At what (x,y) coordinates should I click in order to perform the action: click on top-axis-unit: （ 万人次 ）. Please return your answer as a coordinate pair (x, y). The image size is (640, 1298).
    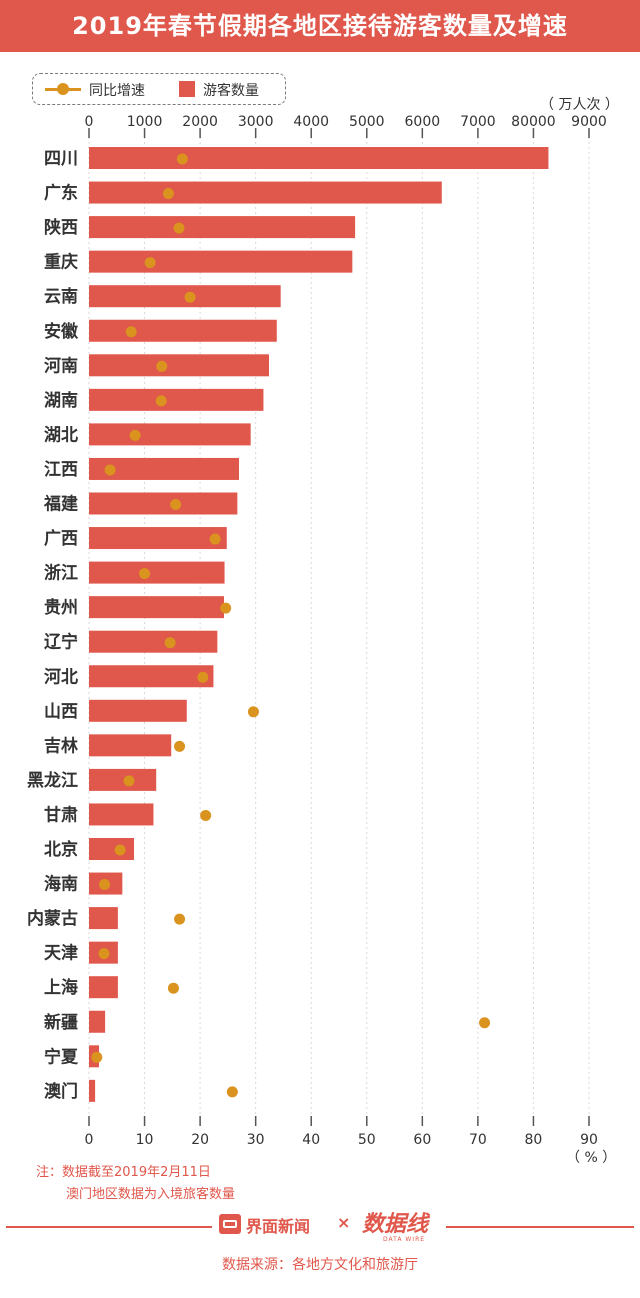
    Looking at the image, I should click on (579, 105).